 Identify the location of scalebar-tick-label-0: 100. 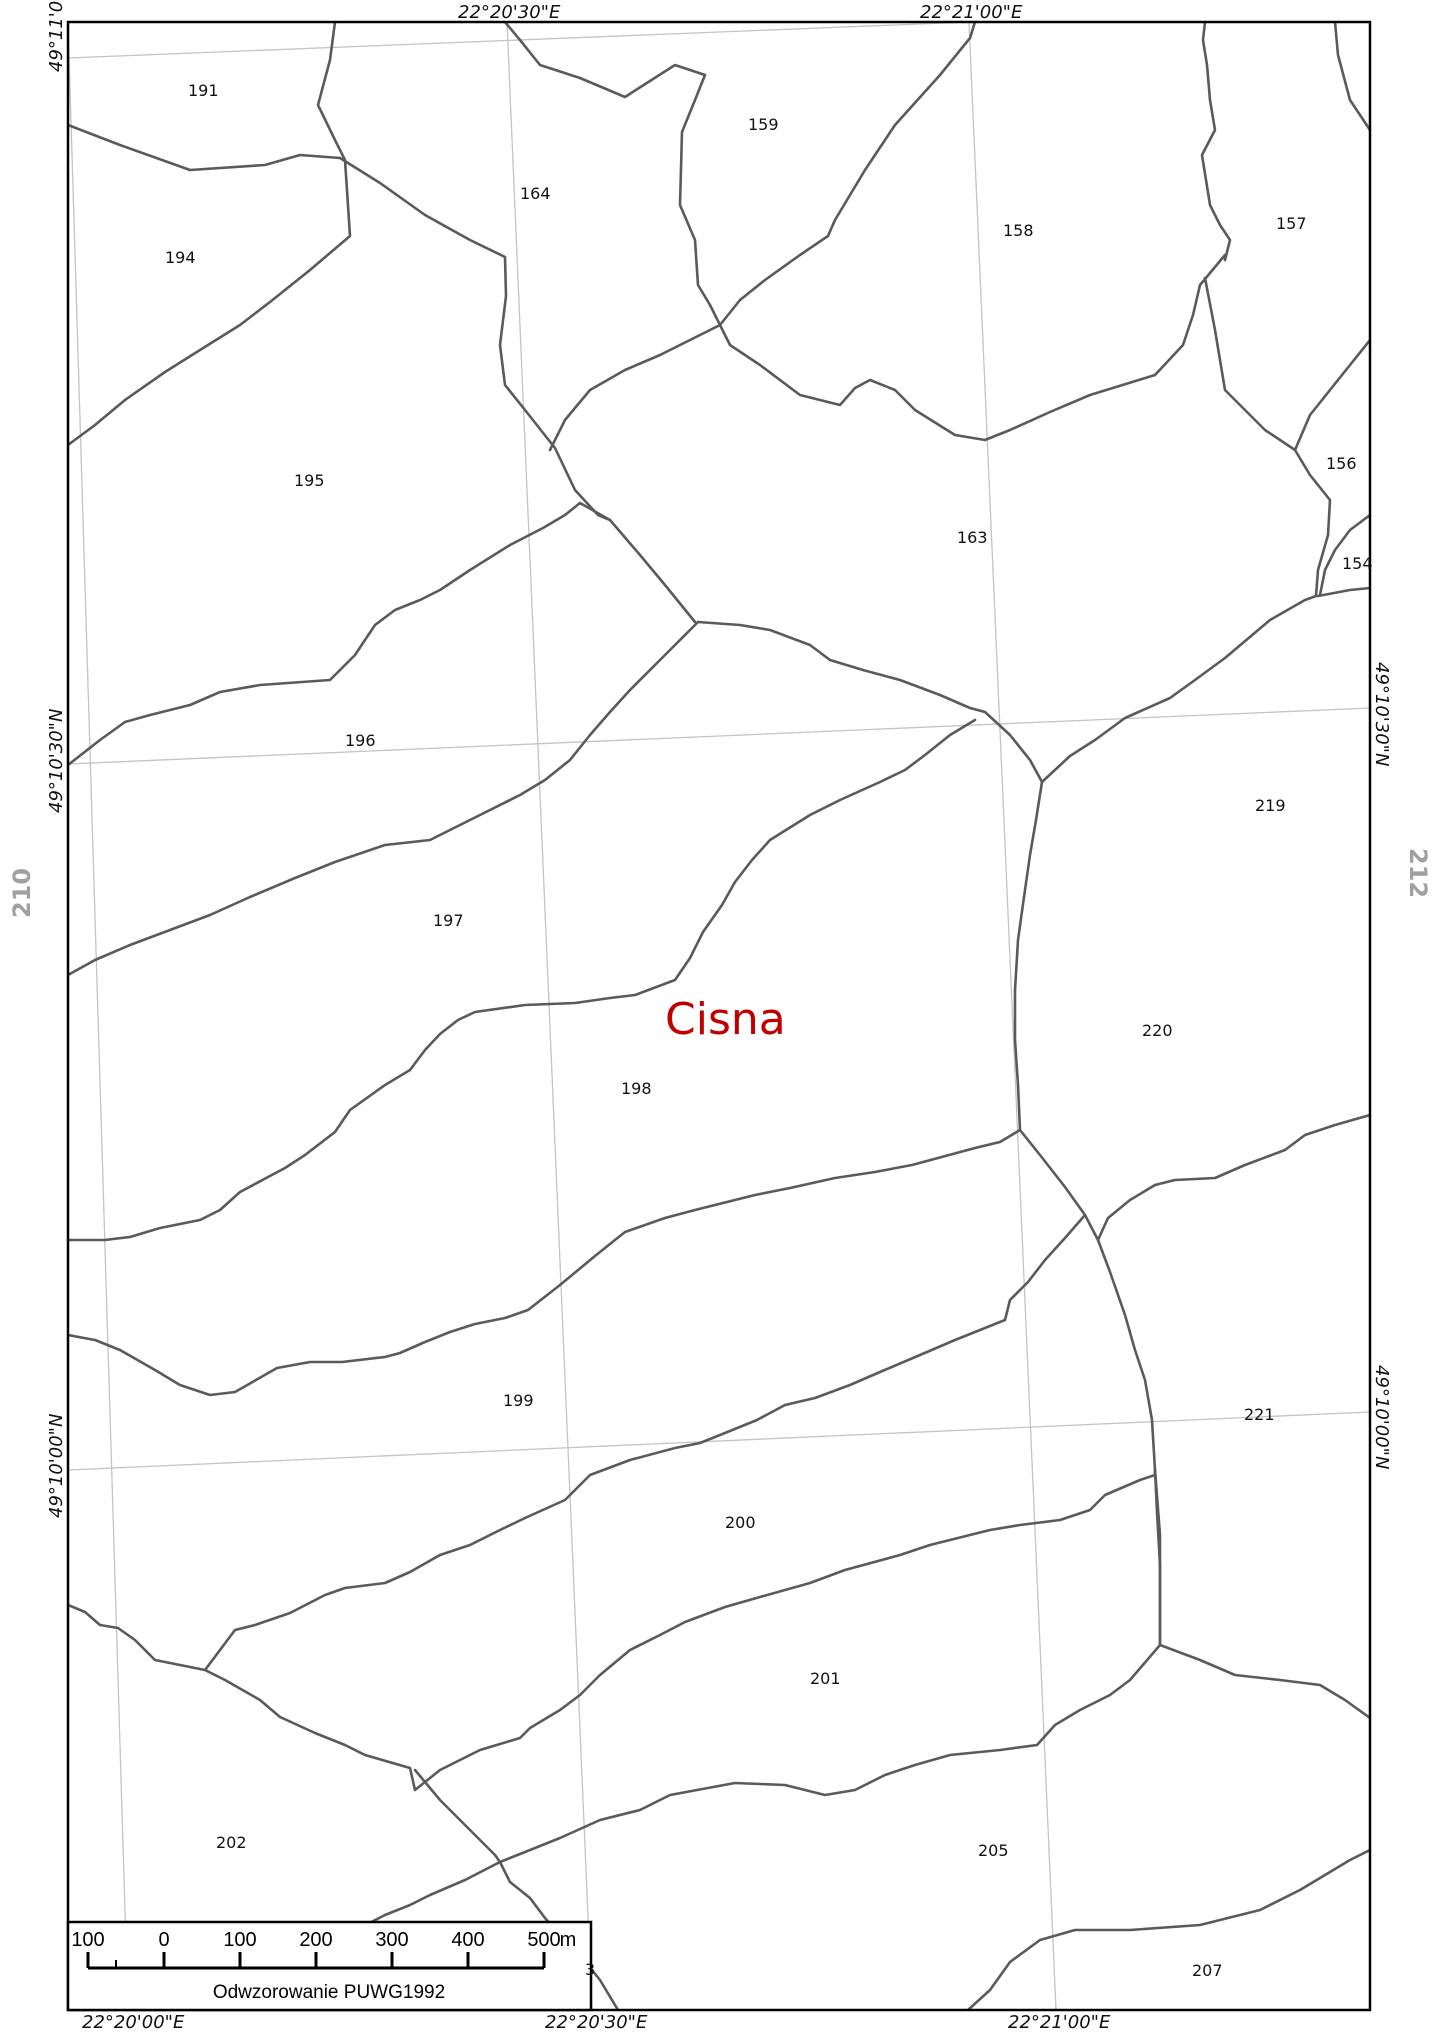
(87, 1940).